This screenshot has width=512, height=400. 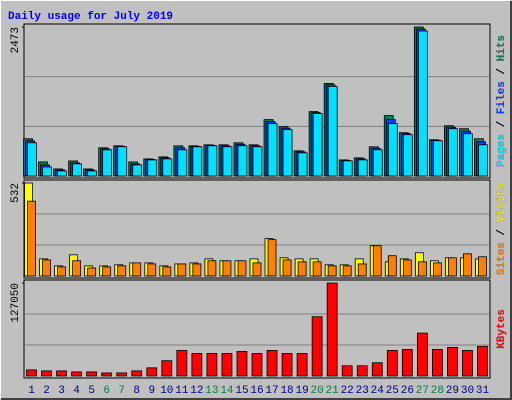 I want to click on x-tick-label: 12, so click(x=196, y=391).